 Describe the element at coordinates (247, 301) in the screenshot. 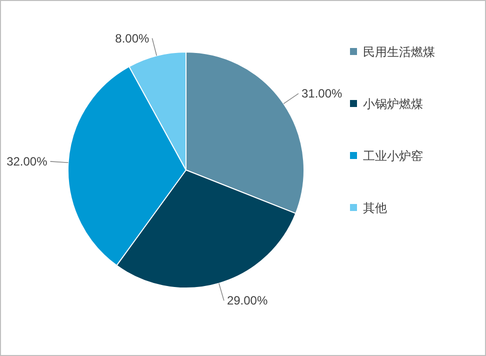

I see `data-label: 29.00%` at that location.